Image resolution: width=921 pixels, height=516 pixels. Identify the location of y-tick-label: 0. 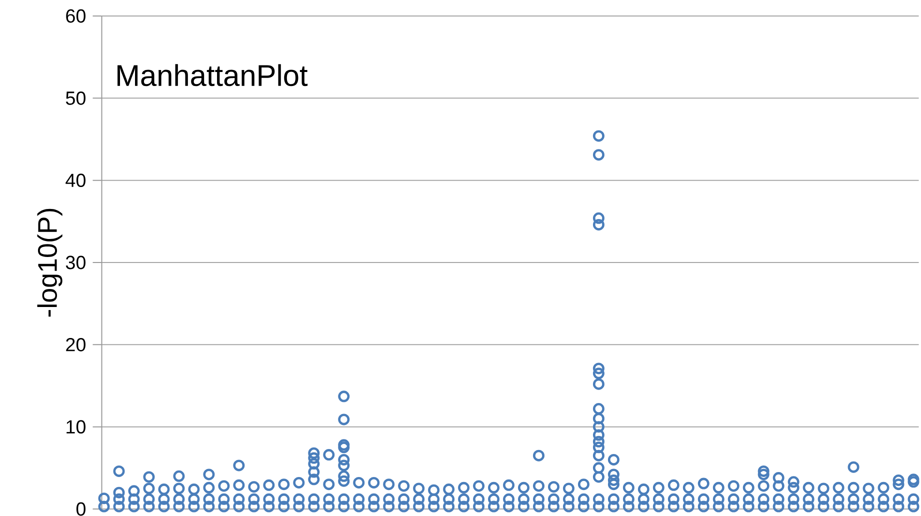
(81, 509).